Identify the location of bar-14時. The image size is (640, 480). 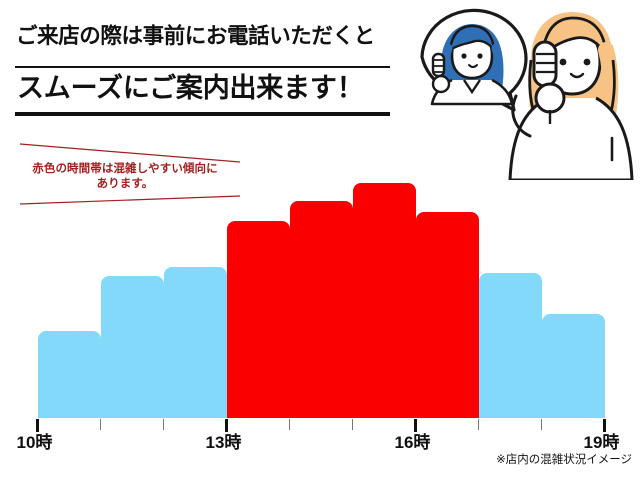
(321, 309).